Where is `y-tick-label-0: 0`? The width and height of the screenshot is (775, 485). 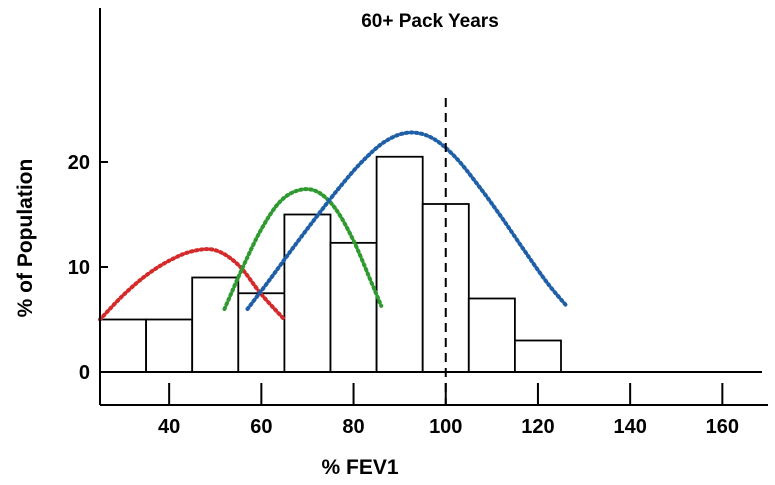
y-tick-label-0: 0 is located at coordinates (84, 373).